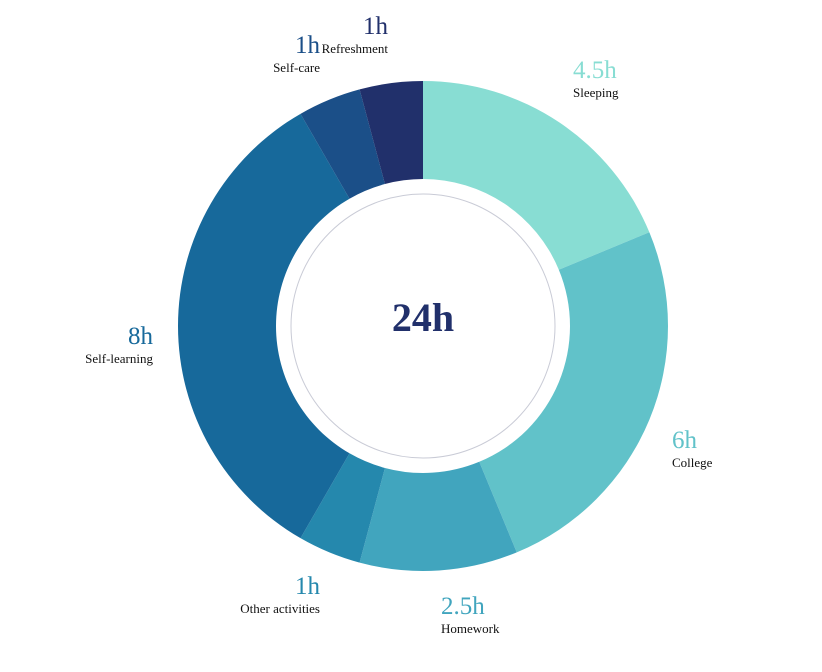  I want to click on slice-value-college: 6h, so click(684, 440).